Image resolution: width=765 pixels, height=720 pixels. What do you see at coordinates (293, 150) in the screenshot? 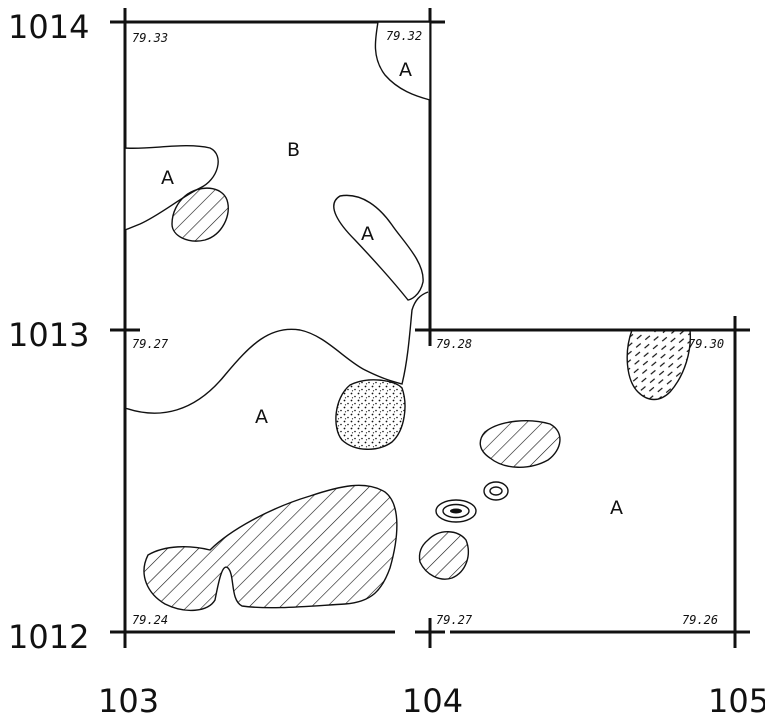
I see `zone-label-b-upper: B` at bounding box center [293, 150].